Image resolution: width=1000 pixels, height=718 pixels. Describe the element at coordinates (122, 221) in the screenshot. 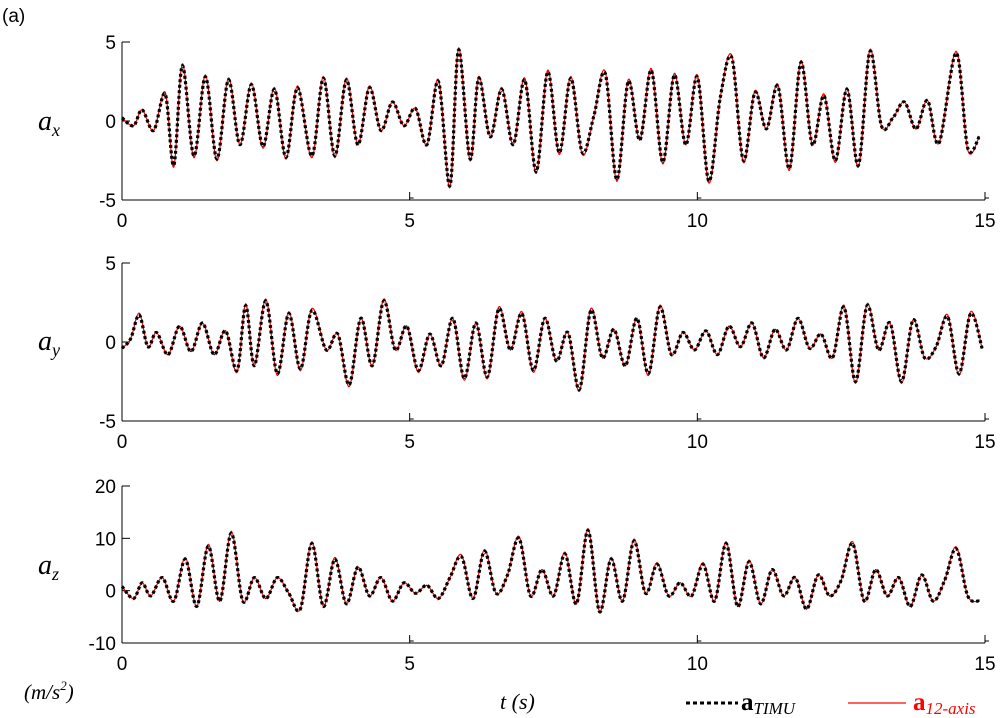

I see `ax-xtick-label: 0` at that location.